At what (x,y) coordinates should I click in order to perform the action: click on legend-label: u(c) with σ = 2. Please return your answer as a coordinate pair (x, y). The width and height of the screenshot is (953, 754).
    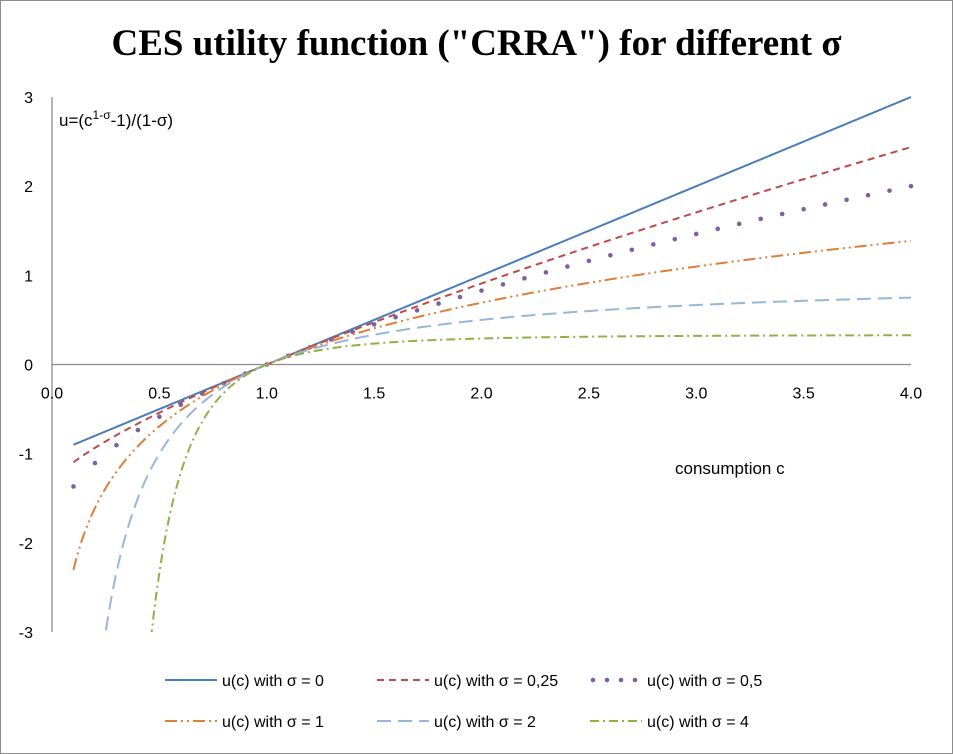
    Looking at the image, I should click on (485, 722).